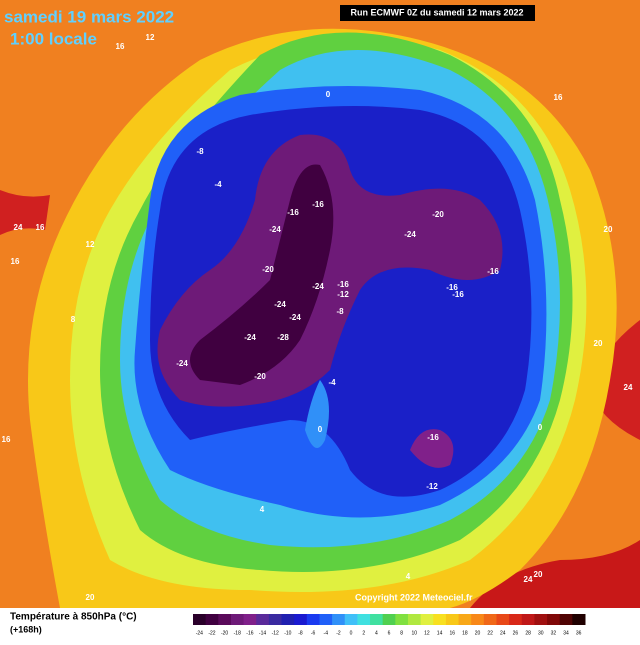  Describe the element at coordinates (478, 633) in the screenshot. I see `colorbar-tick-label: 20` at that location.